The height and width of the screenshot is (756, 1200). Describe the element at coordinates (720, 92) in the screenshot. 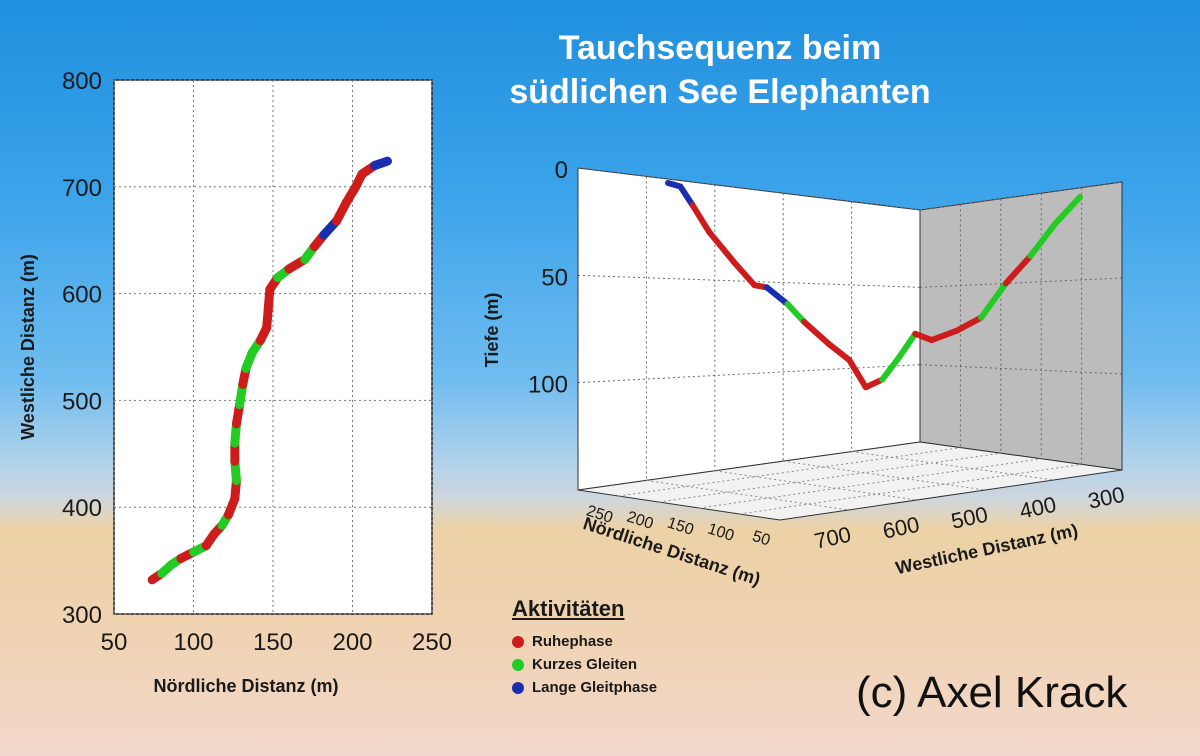

I see `chart-title-line2: südlichen See Elephanten` at that location.